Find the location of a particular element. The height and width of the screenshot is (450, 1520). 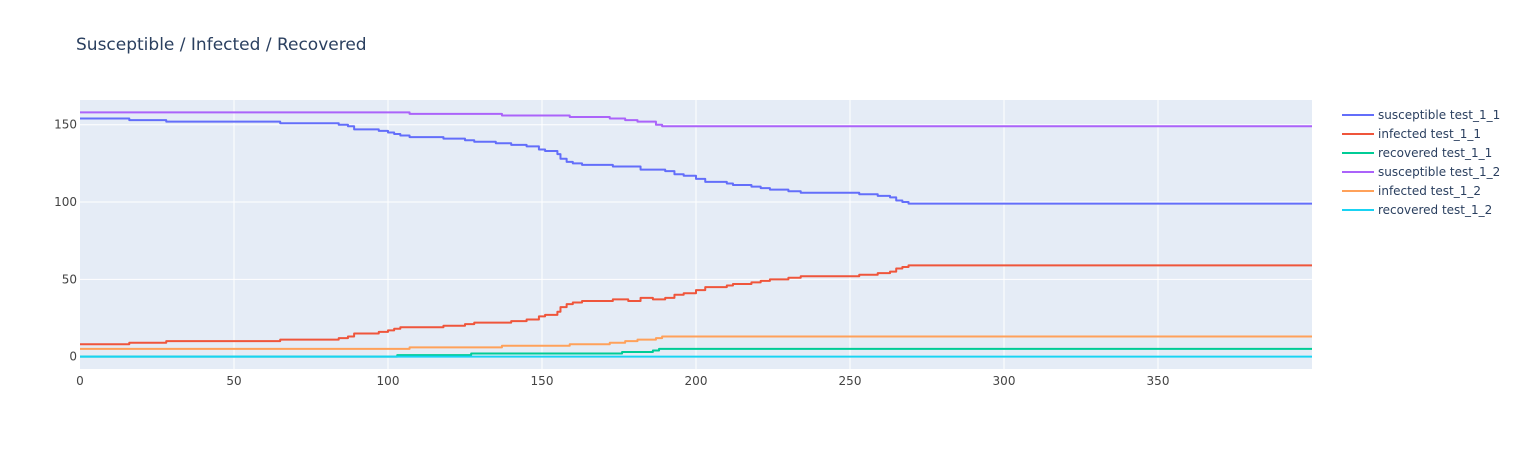

chart-title: Susceptible / Infected / Recovered is located at coordinates (221, 45).